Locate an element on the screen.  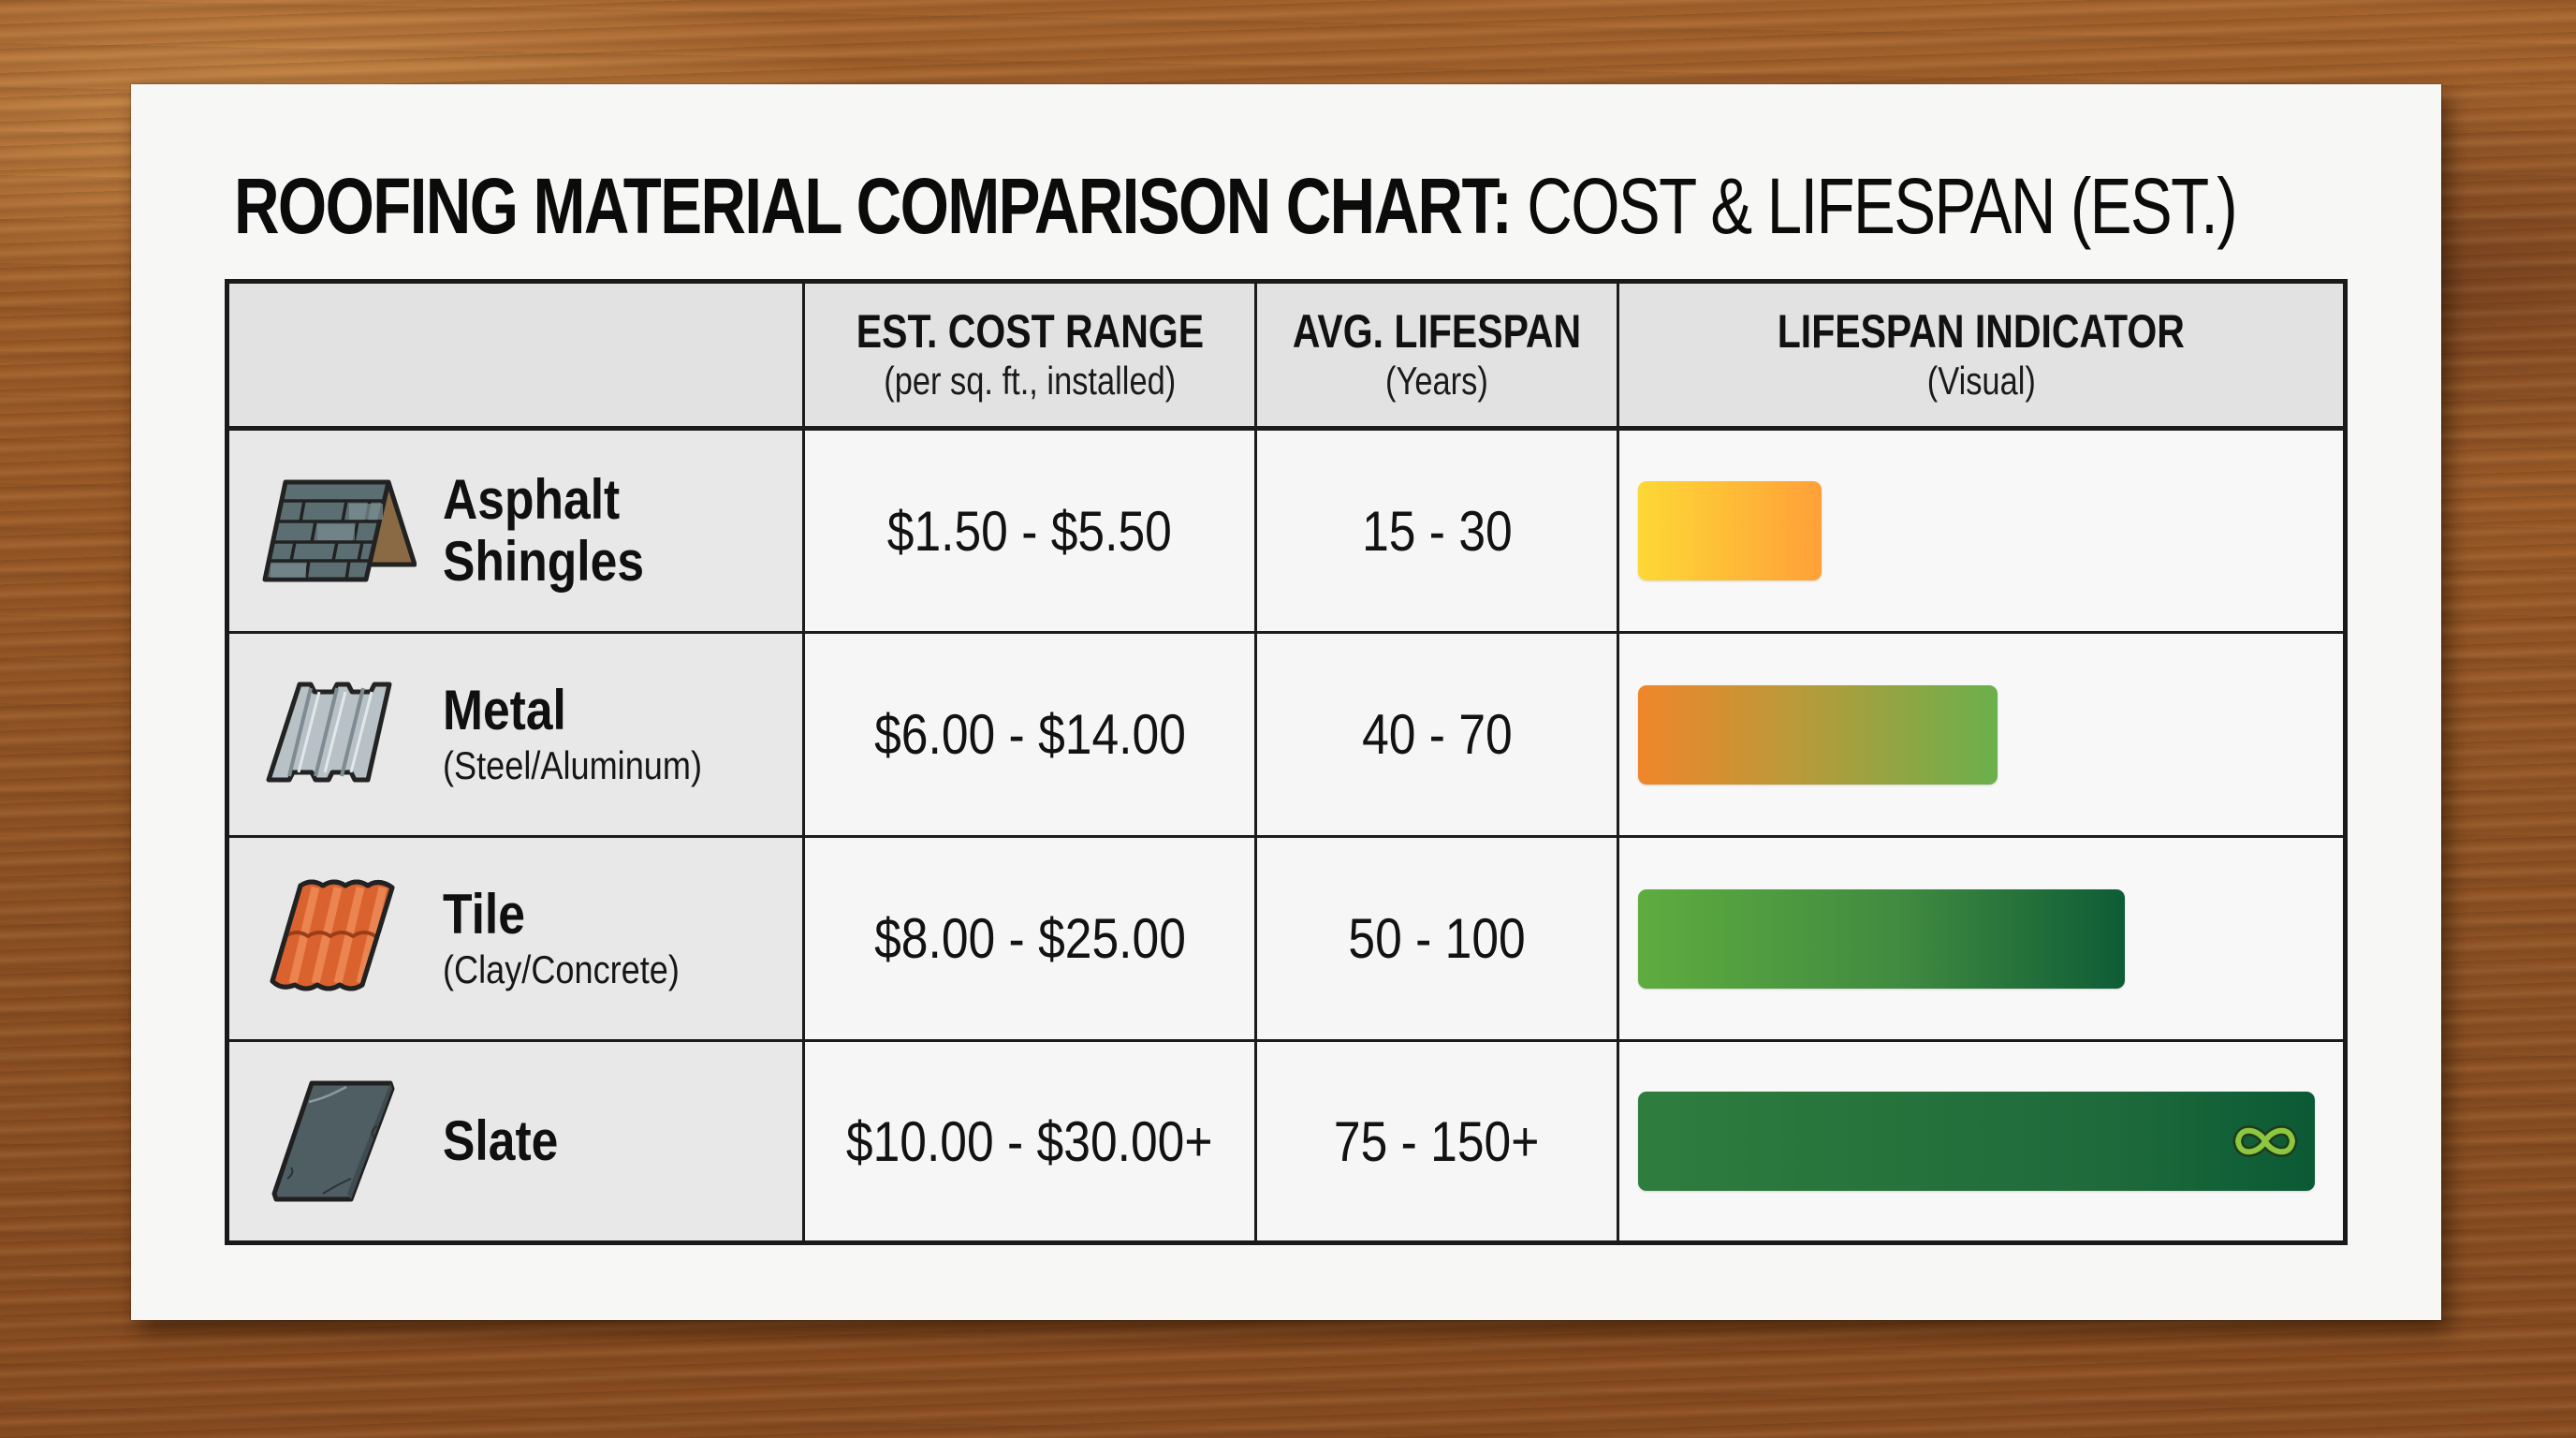
table-row-metal-material: Metal (Steel/Aluminum) is located at coordinates (517, 736).